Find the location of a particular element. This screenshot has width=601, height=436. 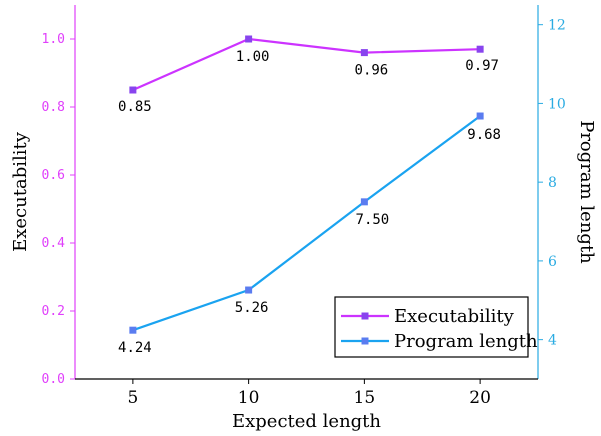

data-label: 0.97 is located at coordinates (482, 66).